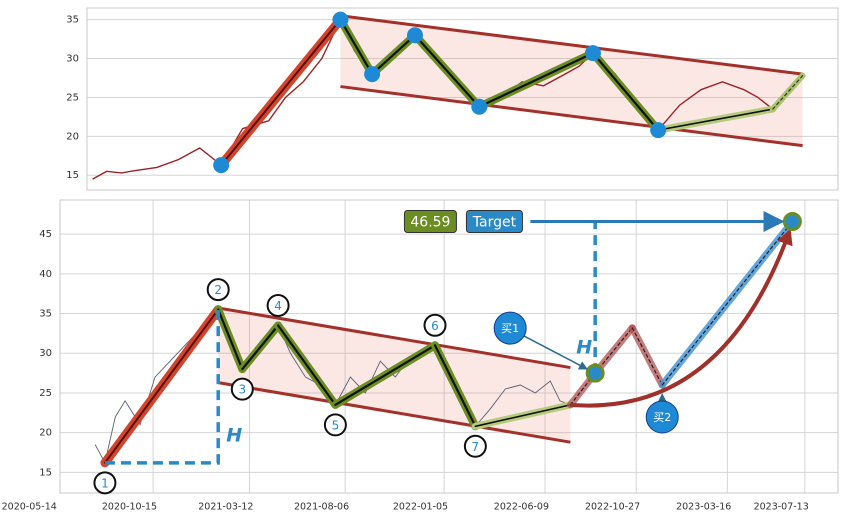 This screenshot has width=846, height=520. Describe the element at coordinates (727, 303) in the screenshot. I see `target-leg-core` at that location.